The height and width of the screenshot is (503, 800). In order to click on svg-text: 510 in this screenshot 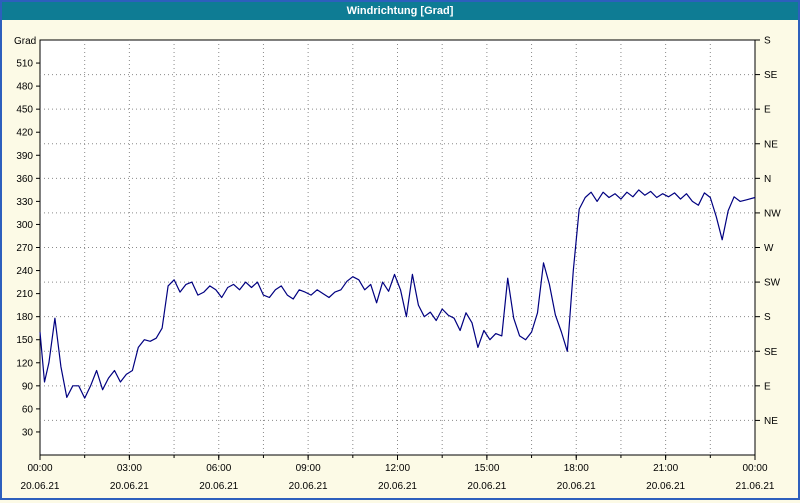, I will do `click(24, 64)`.